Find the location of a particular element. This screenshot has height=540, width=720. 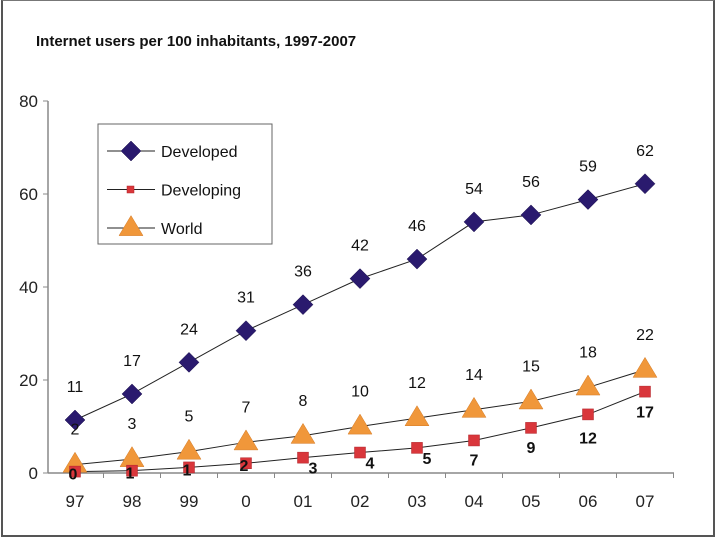

data-label-developed: 59 is located at coordinates (588, 167).